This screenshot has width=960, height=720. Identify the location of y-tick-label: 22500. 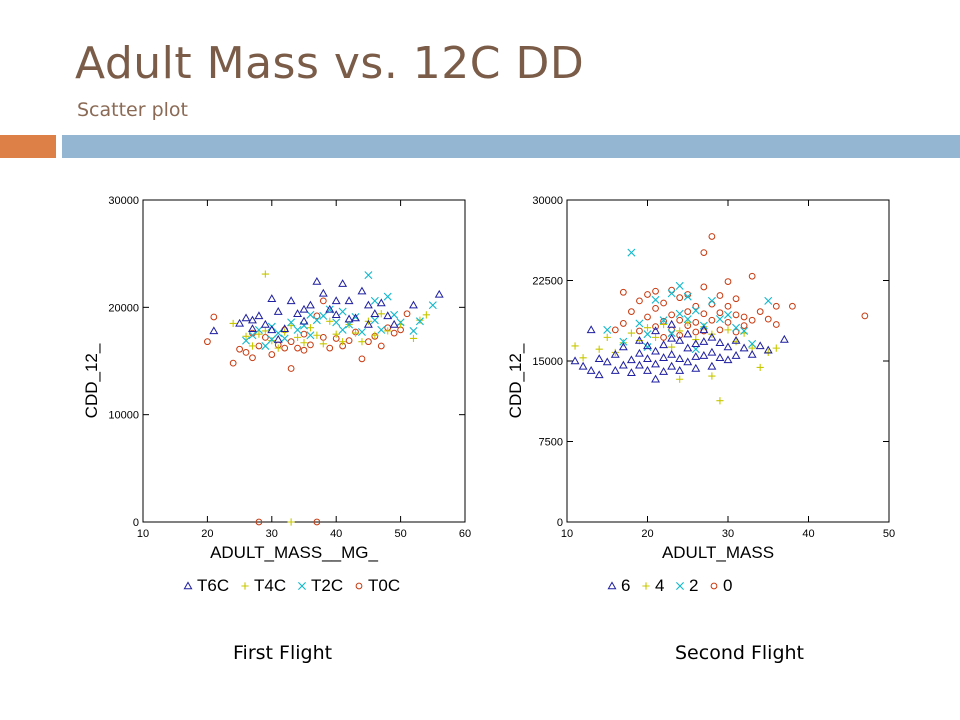
(547, 282).